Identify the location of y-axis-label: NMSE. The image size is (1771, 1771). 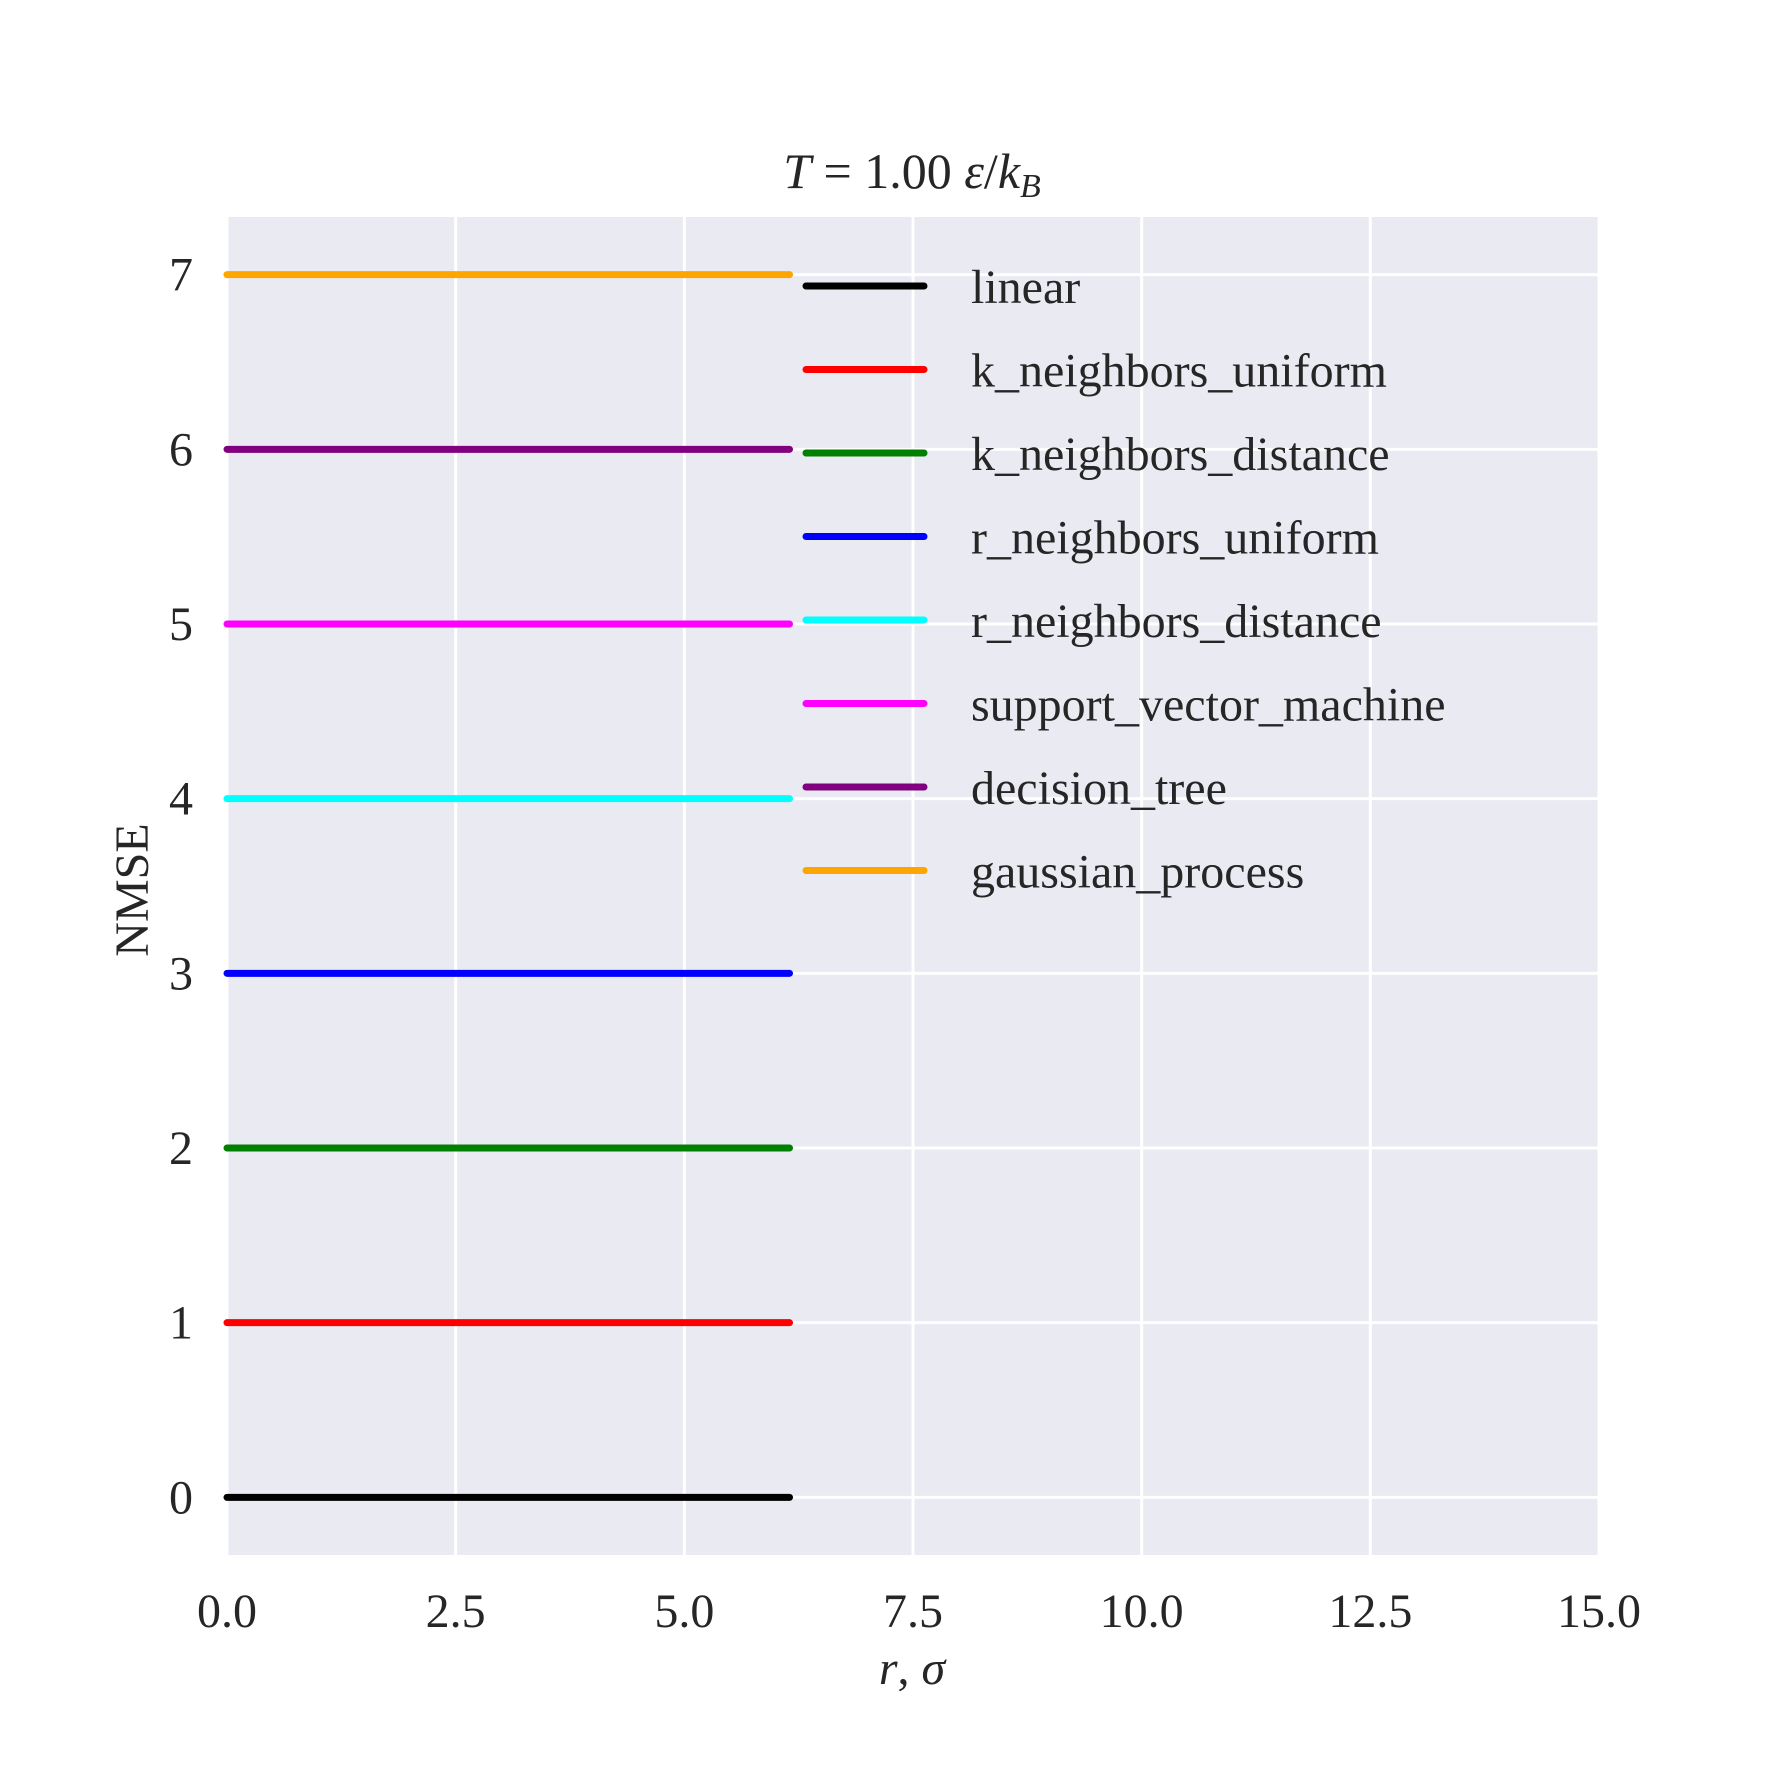
(132, 889).